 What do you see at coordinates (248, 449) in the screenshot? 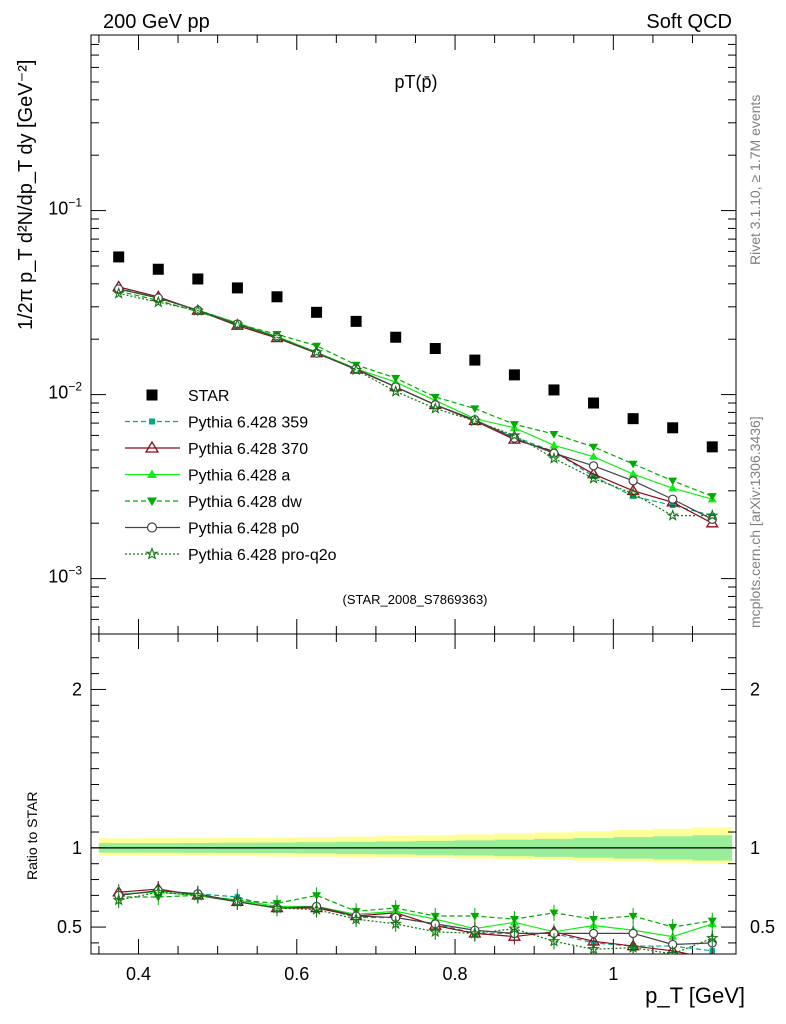
I see `legend-label: Pythia 6.428 370` at bounding box center [248, 449].